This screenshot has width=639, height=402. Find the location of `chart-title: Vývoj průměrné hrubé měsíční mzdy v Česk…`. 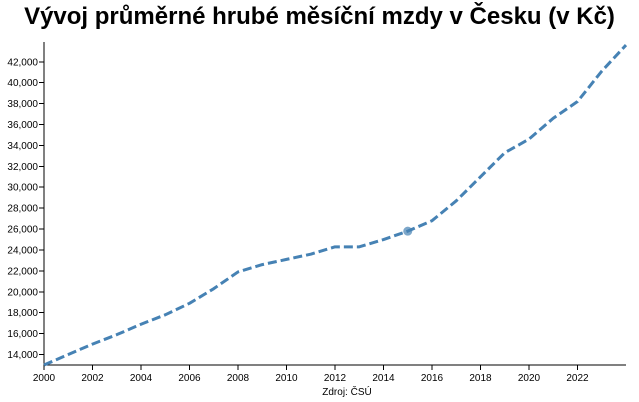

chart-title: Vývoj průměrné hrubé měsíční mzdy v Česk… is located at coordinates (319, 16).